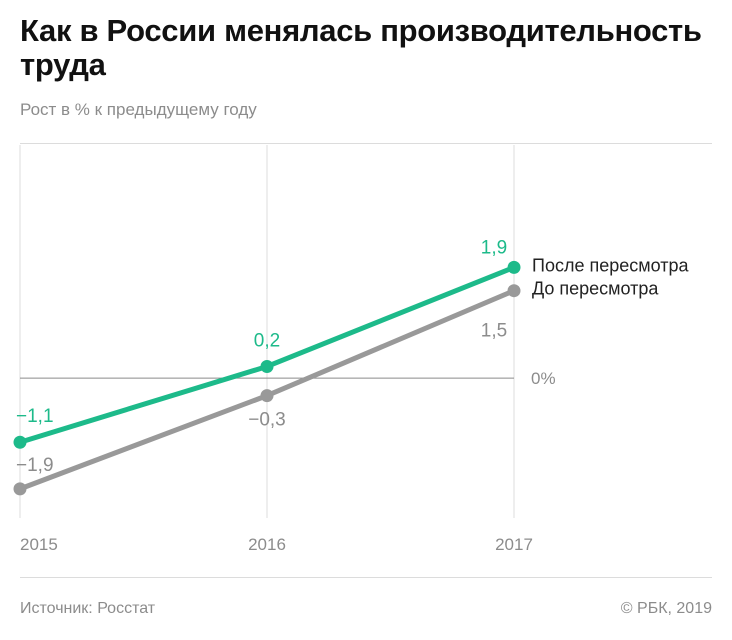 This screenshot has width=732, height=640. What do you see at coordinates (595, 289) in the screenshot?
I see `legend-label-1: До пересмотра` at bounding box center [595, 289].